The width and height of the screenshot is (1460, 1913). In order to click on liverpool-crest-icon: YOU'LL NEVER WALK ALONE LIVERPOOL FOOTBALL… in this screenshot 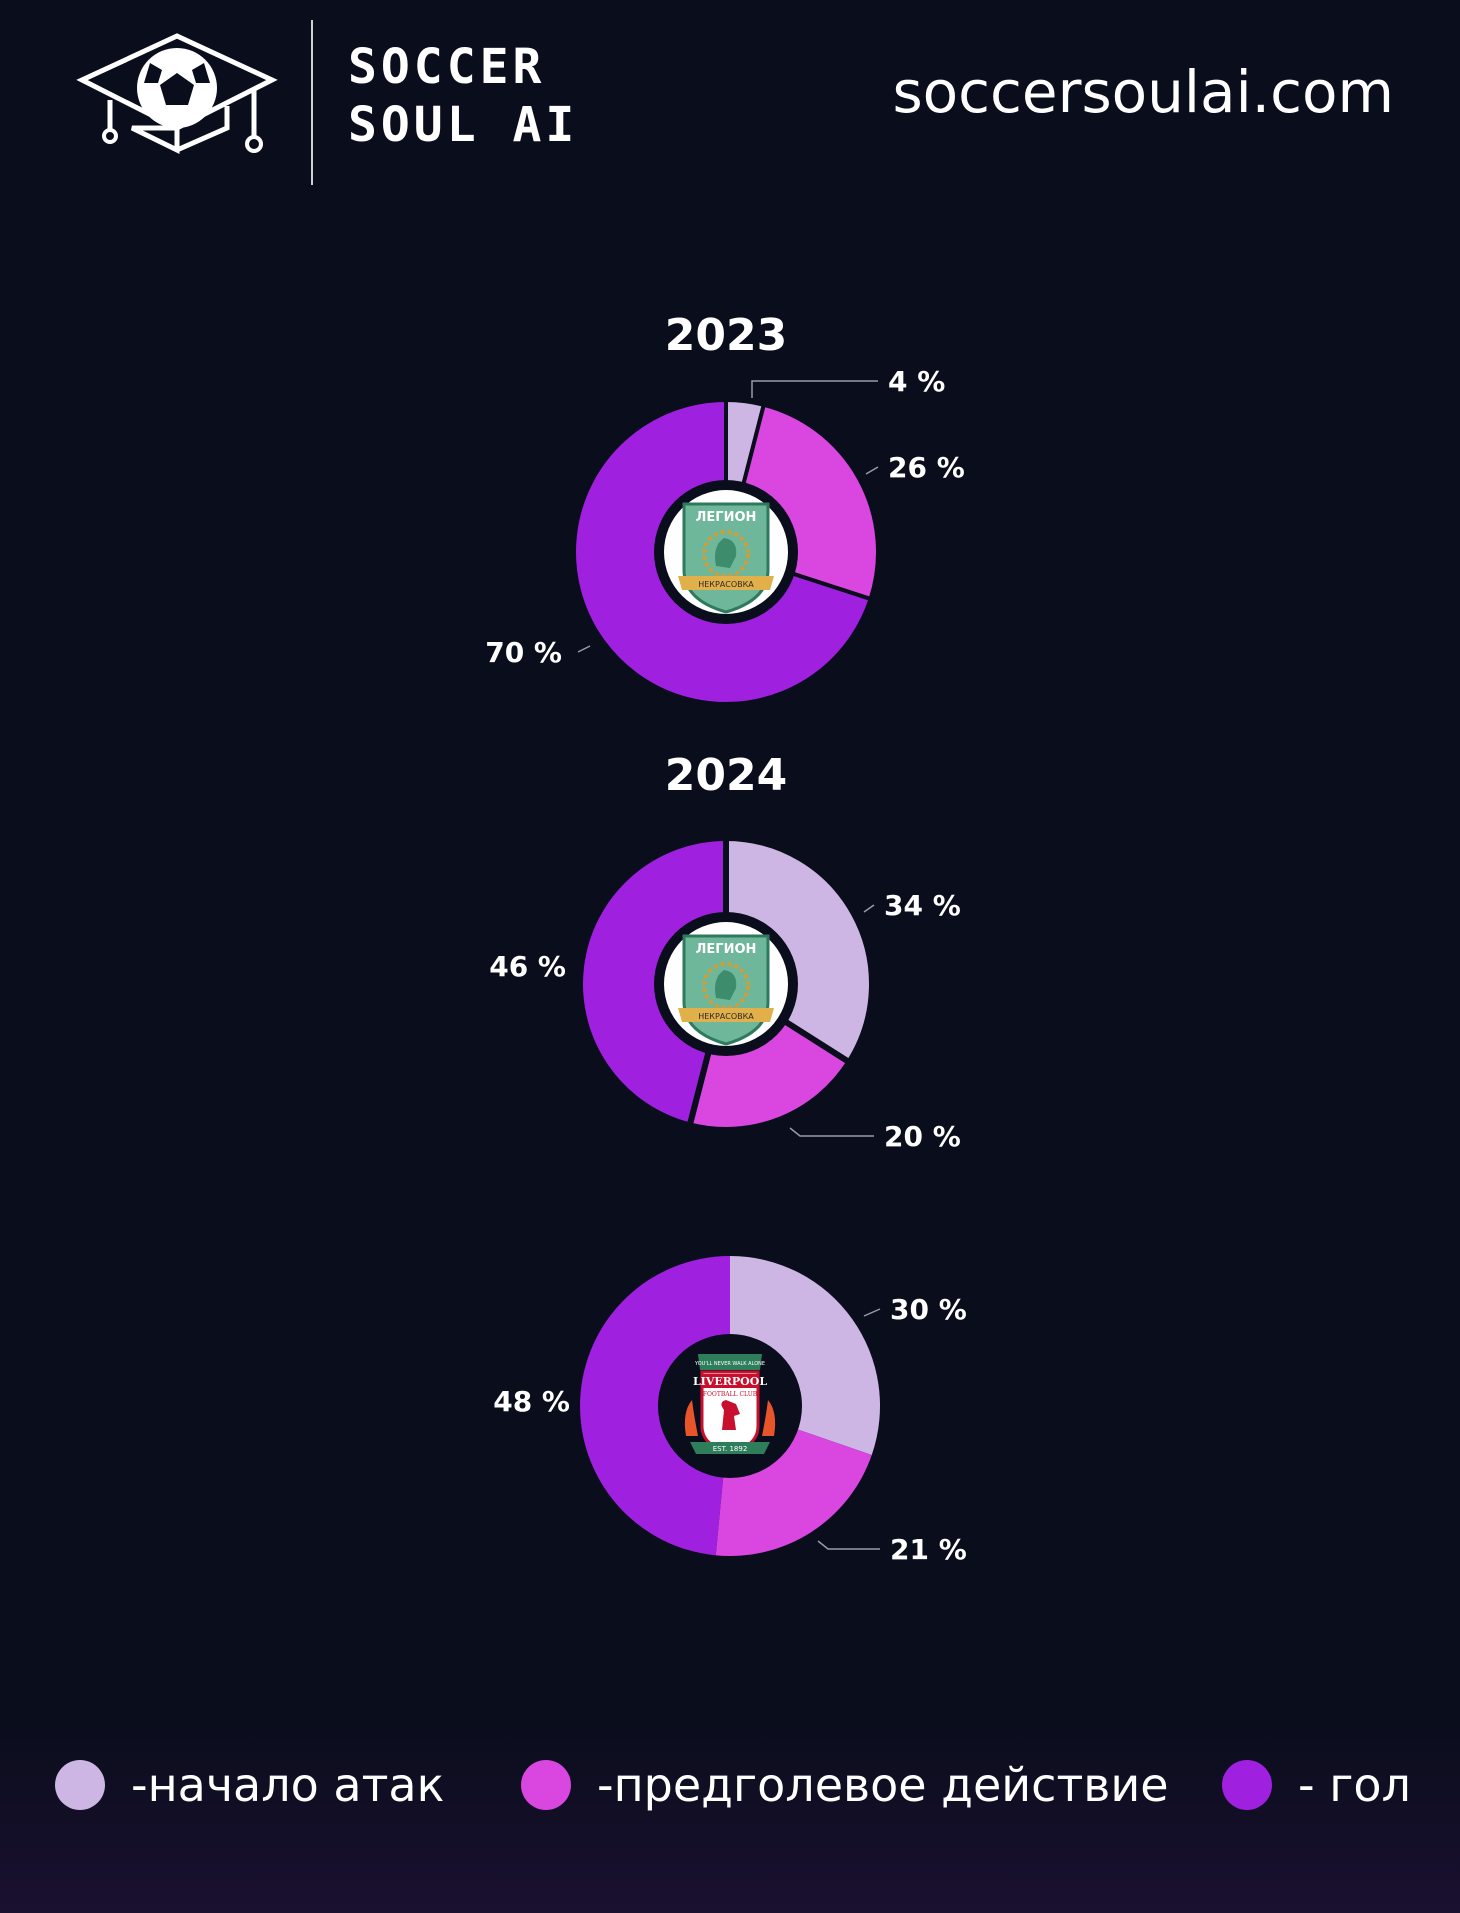, I will do `click(730, 1406)`.